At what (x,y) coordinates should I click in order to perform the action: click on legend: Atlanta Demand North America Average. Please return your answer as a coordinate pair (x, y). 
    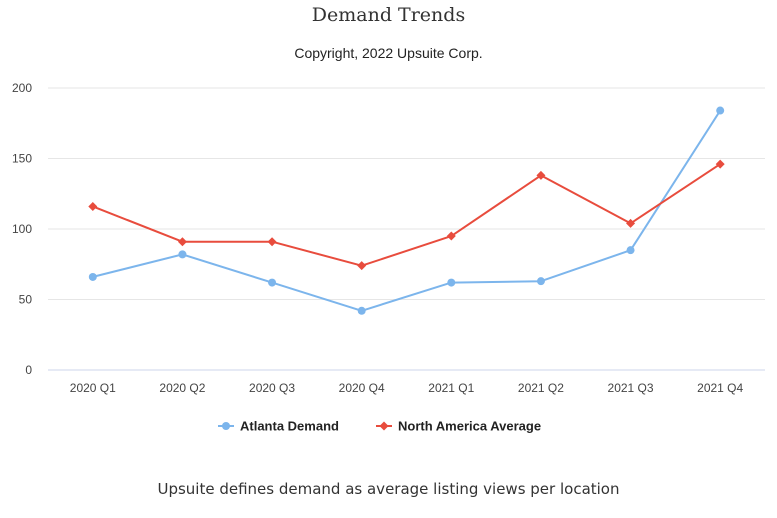
    Looking at the image, I should click on (379, 426).